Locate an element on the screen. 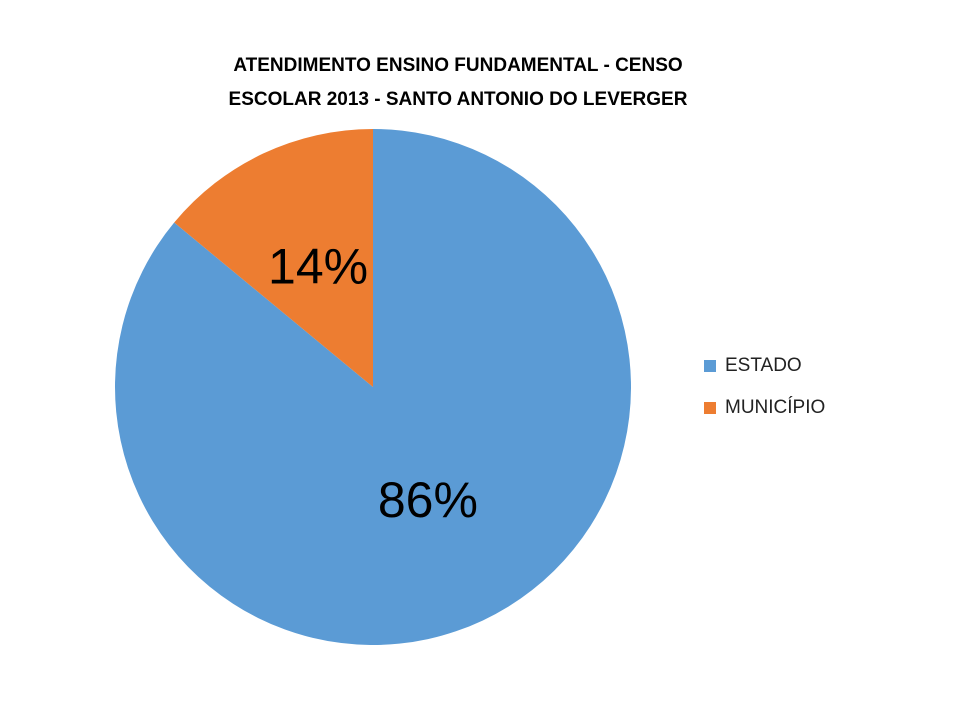  data-label: 86% is located at coordinates (428, 500).